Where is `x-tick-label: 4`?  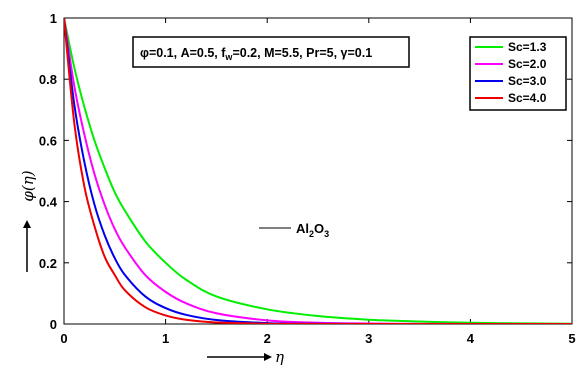 x-tick-label: 4 is located at coordinates (471, 338).